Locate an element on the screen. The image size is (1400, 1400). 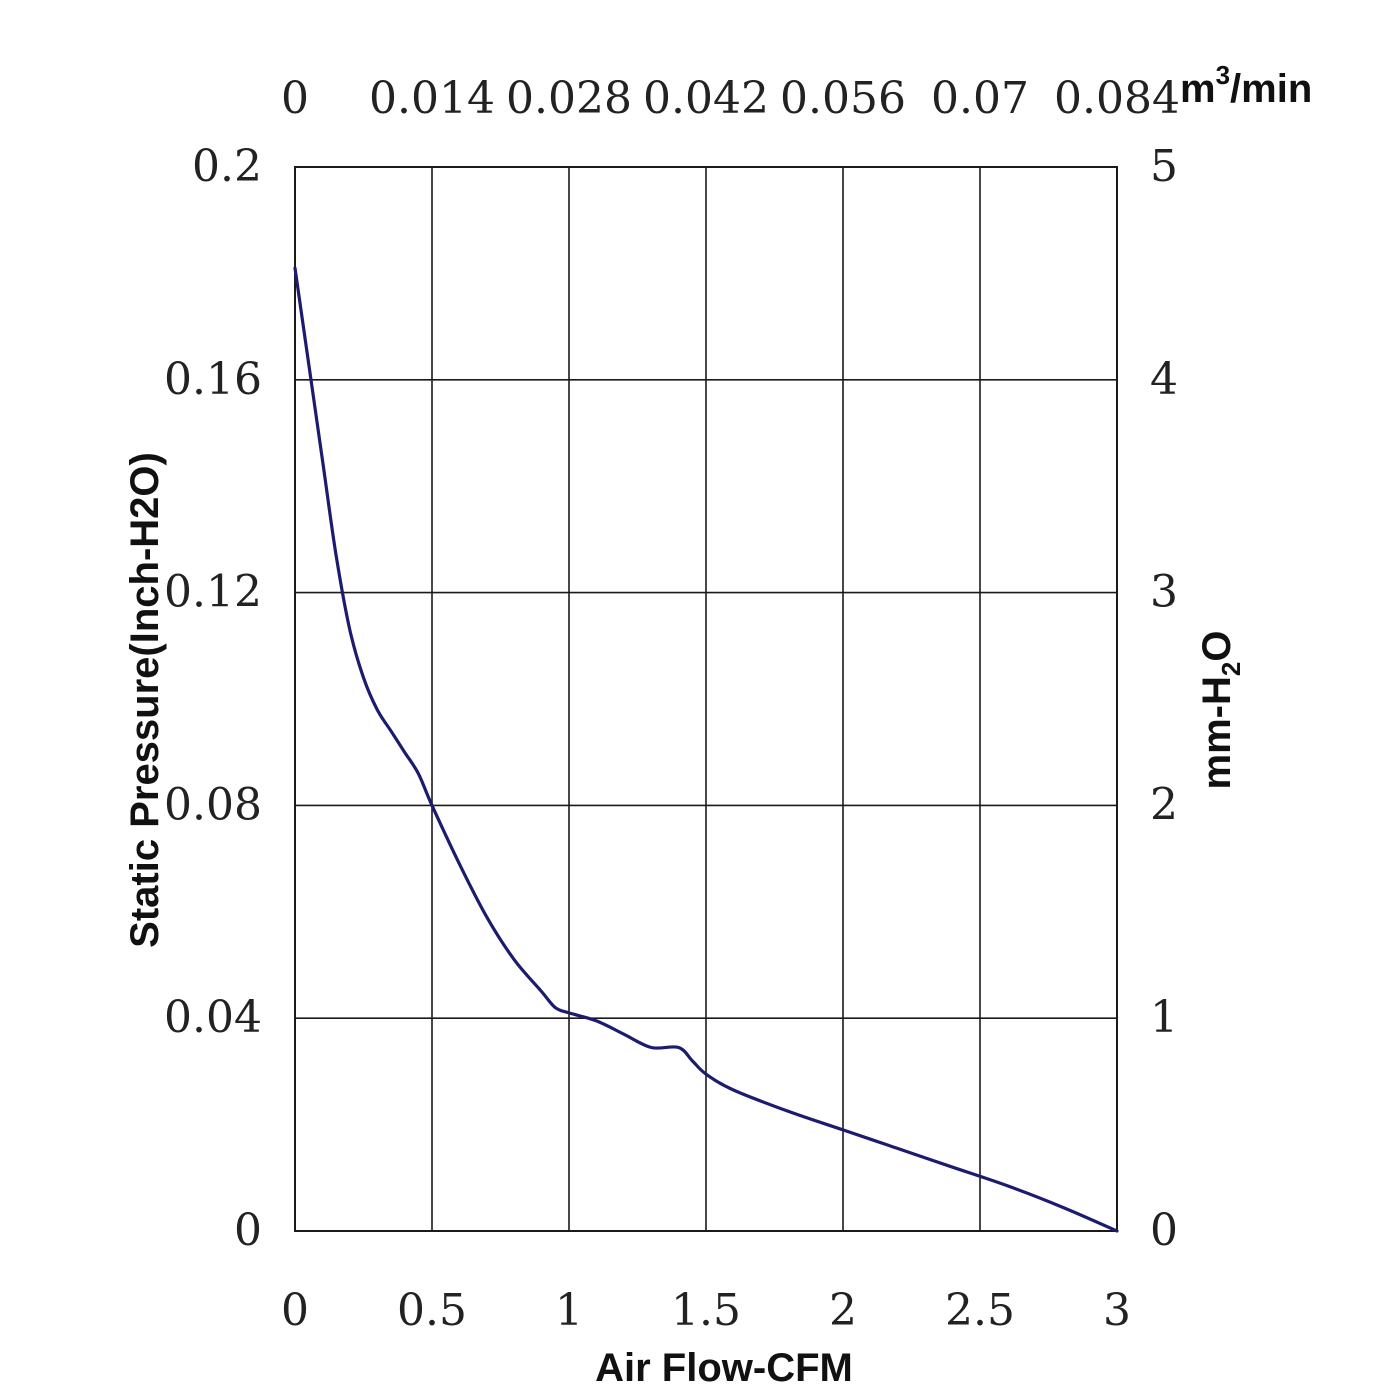
x-tick-label: 1 is located at coordinates (569, 1310).